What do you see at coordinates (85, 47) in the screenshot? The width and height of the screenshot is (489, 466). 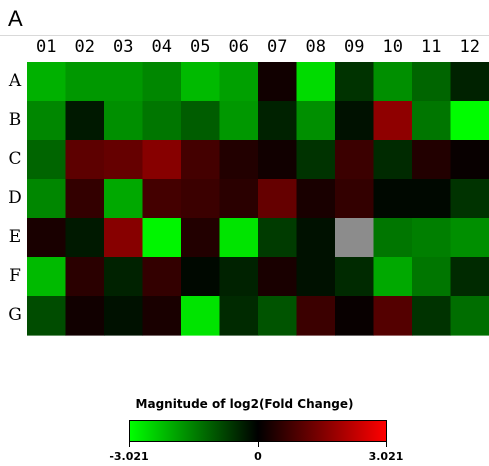 I see `column-label-02: 02` at bounding box center [85, 47].